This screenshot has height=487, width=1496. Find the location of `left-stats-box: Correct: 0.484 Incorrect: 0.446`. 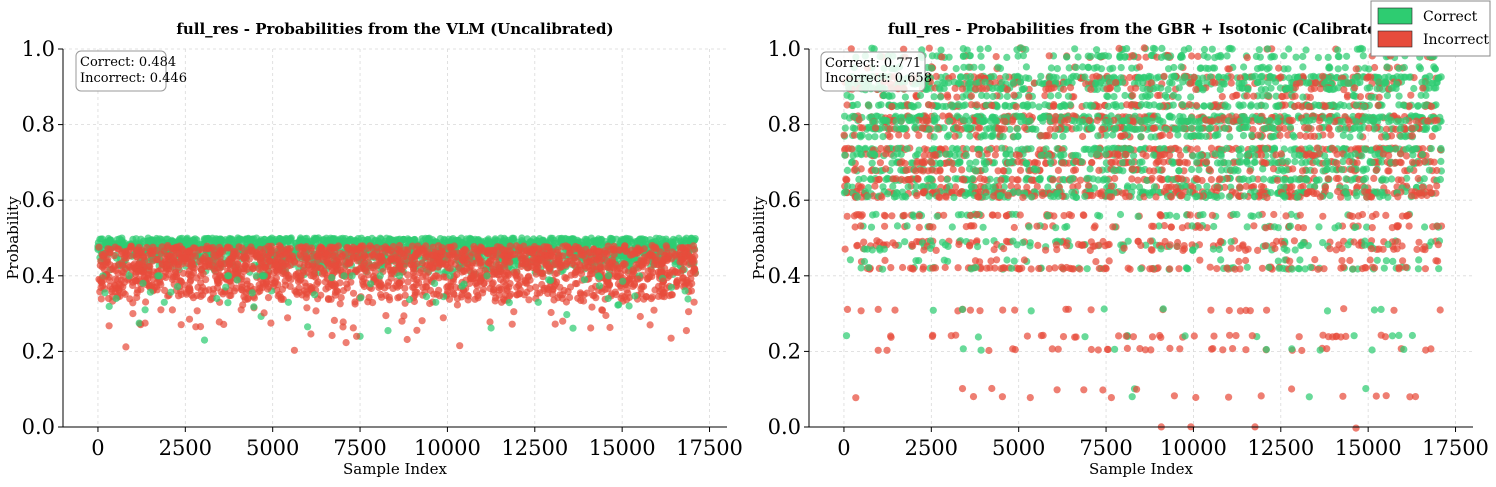

left-stats-box: Correct: 0.484 Incorrect: 0.446 is located at coordinates (131, 71).